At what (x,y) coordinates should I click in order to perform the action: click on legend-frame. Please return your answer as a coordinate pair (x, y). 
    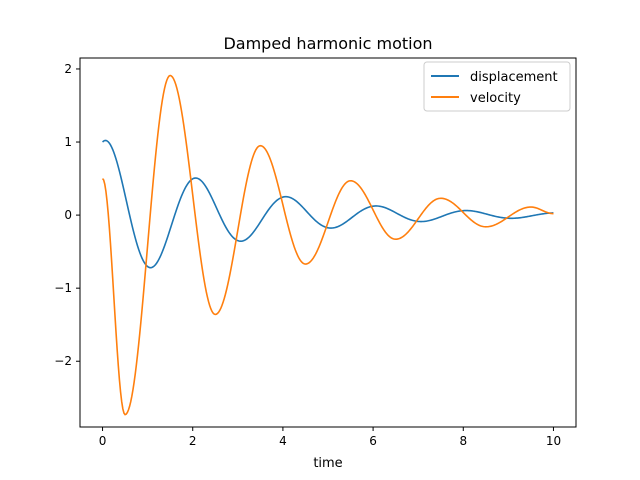
    Looking at the image, I should click on (497, 86).